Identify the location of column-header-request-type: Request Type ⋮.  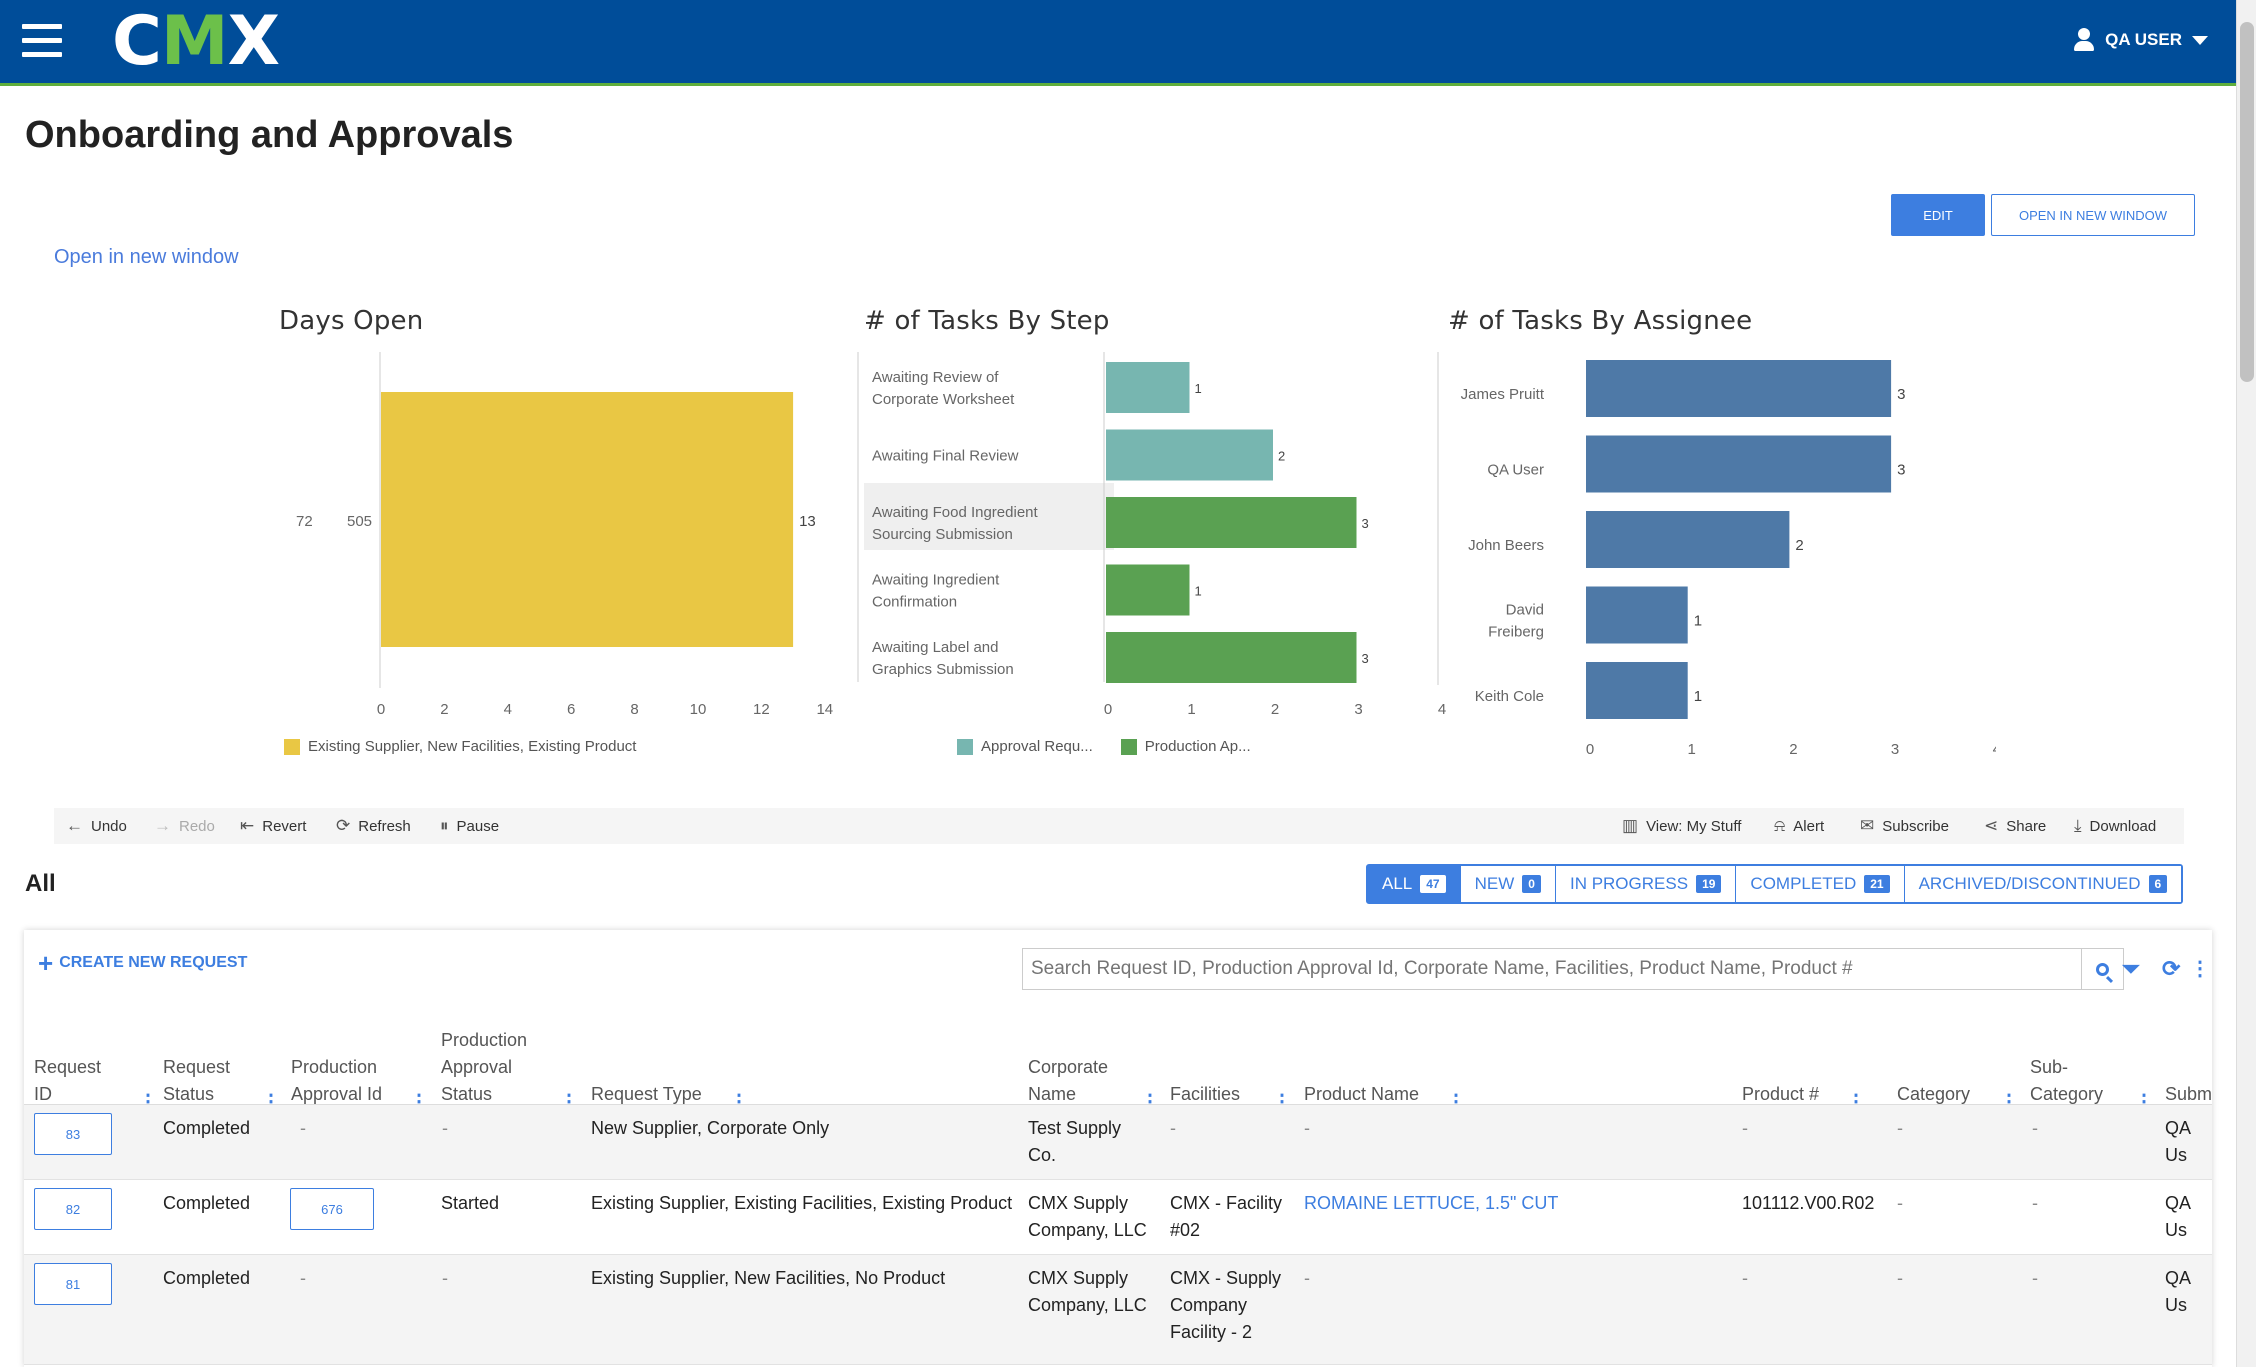
(670, 1098).